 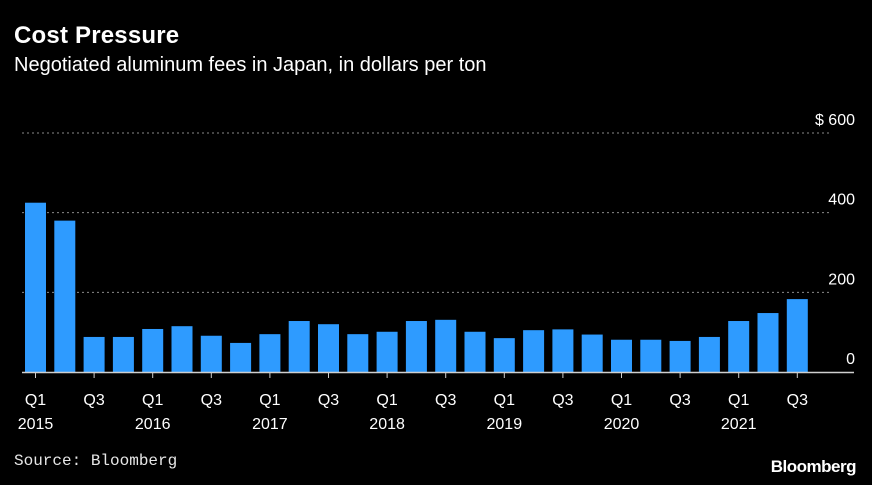 I want to click on x-tick-label-year: 2015, so click(x=36, y=424).